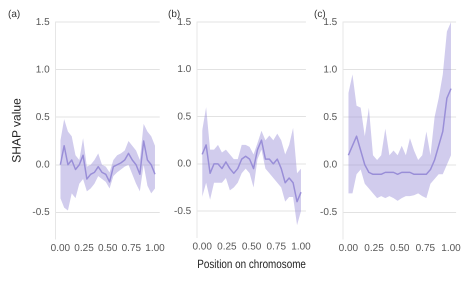 The height and width of the screenshot is (283, 474). What do you see at coordinates (14, 14) in the screenshot?
I see `chart-title: (a)` at bounding box center [14, 14].